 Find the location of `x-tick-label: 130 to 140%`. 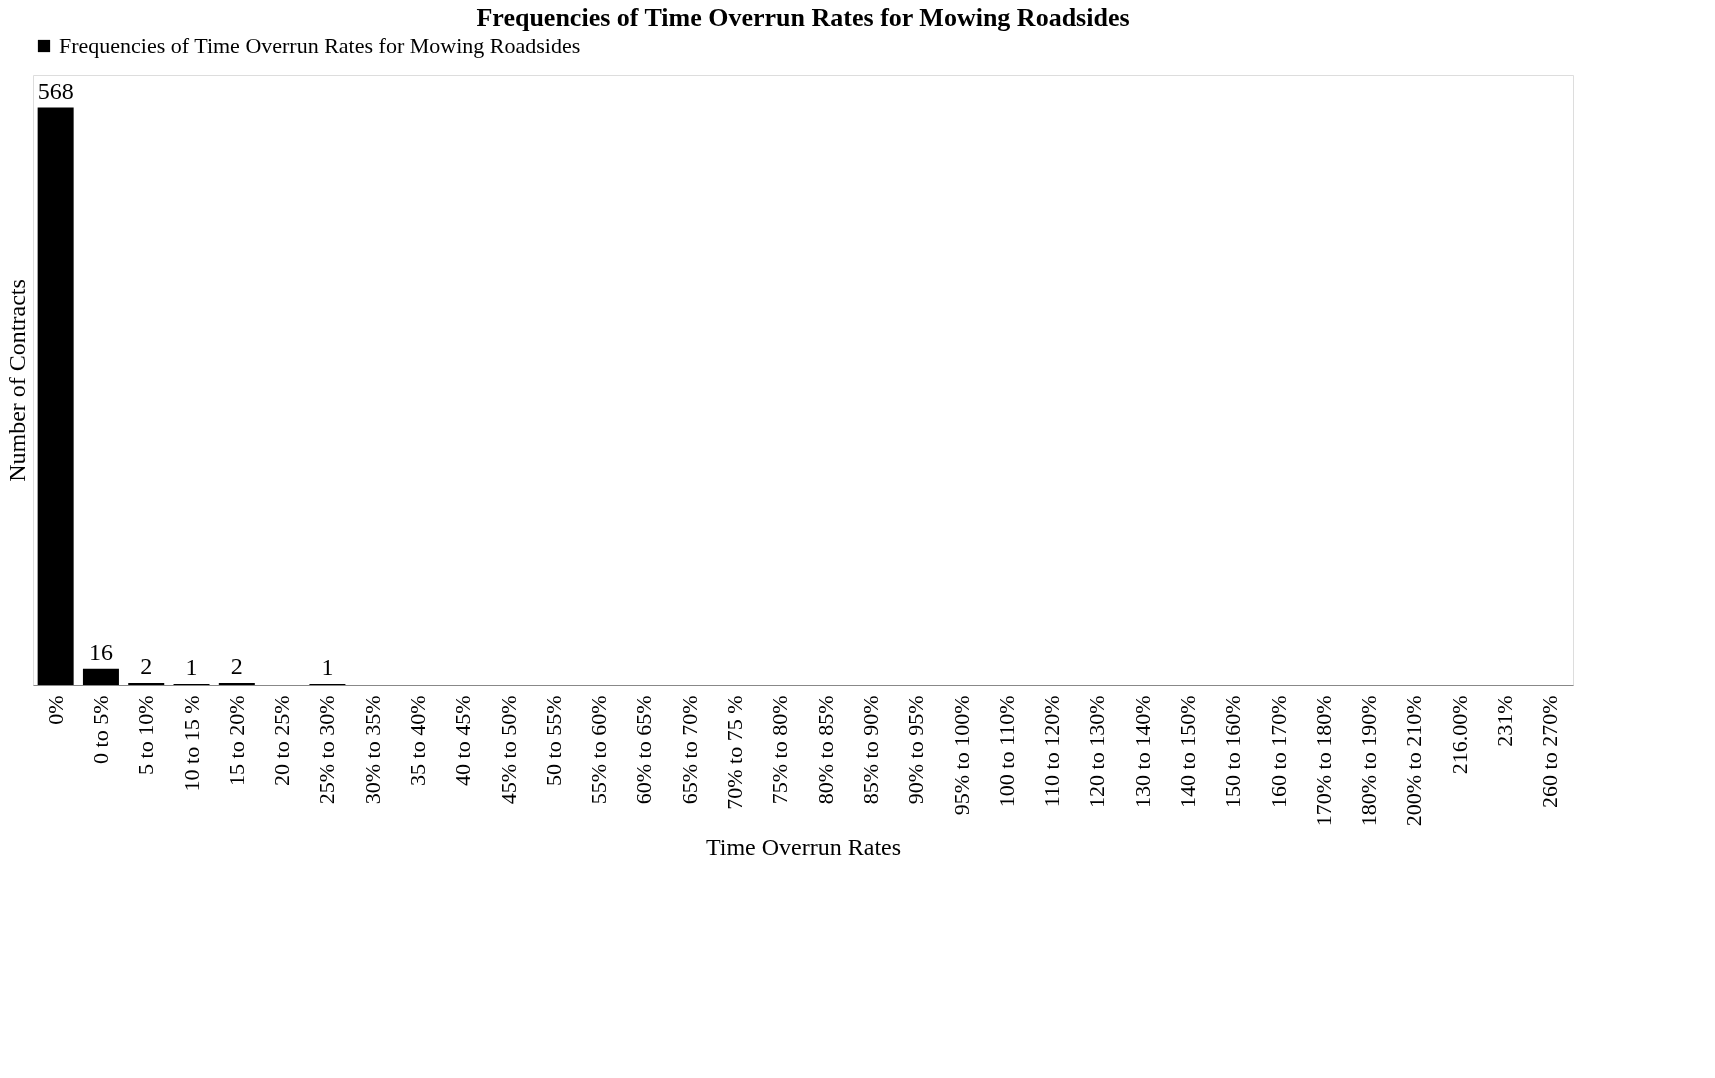

x-tick-label: 130 to 140% is located at coordinates (1142, 751).